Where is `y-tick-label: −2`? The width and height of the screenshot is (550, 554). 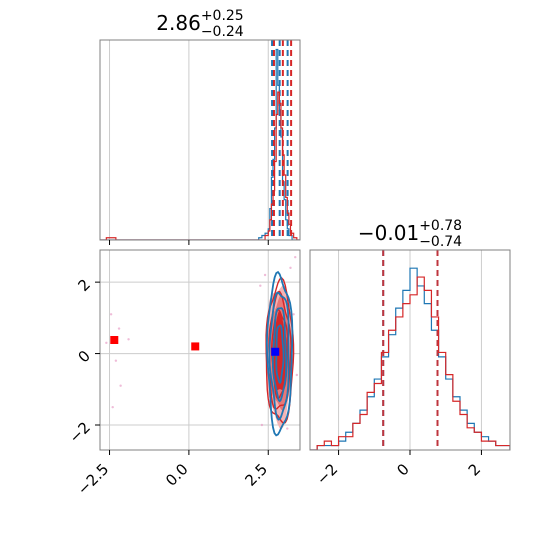
y-tick-label: −2 is located at coordinates (80, 432).